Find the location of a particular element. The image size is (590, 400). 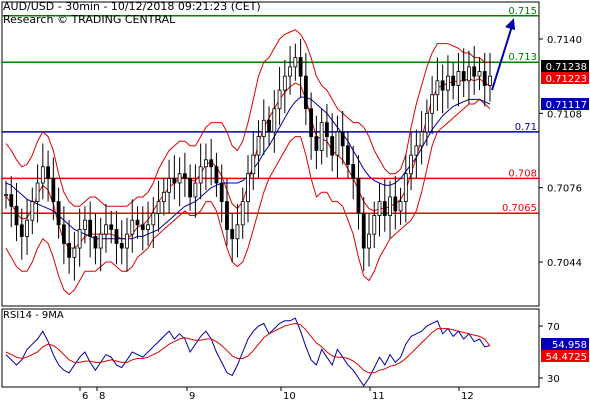

arrow-head is located at coordinates (510, 24).